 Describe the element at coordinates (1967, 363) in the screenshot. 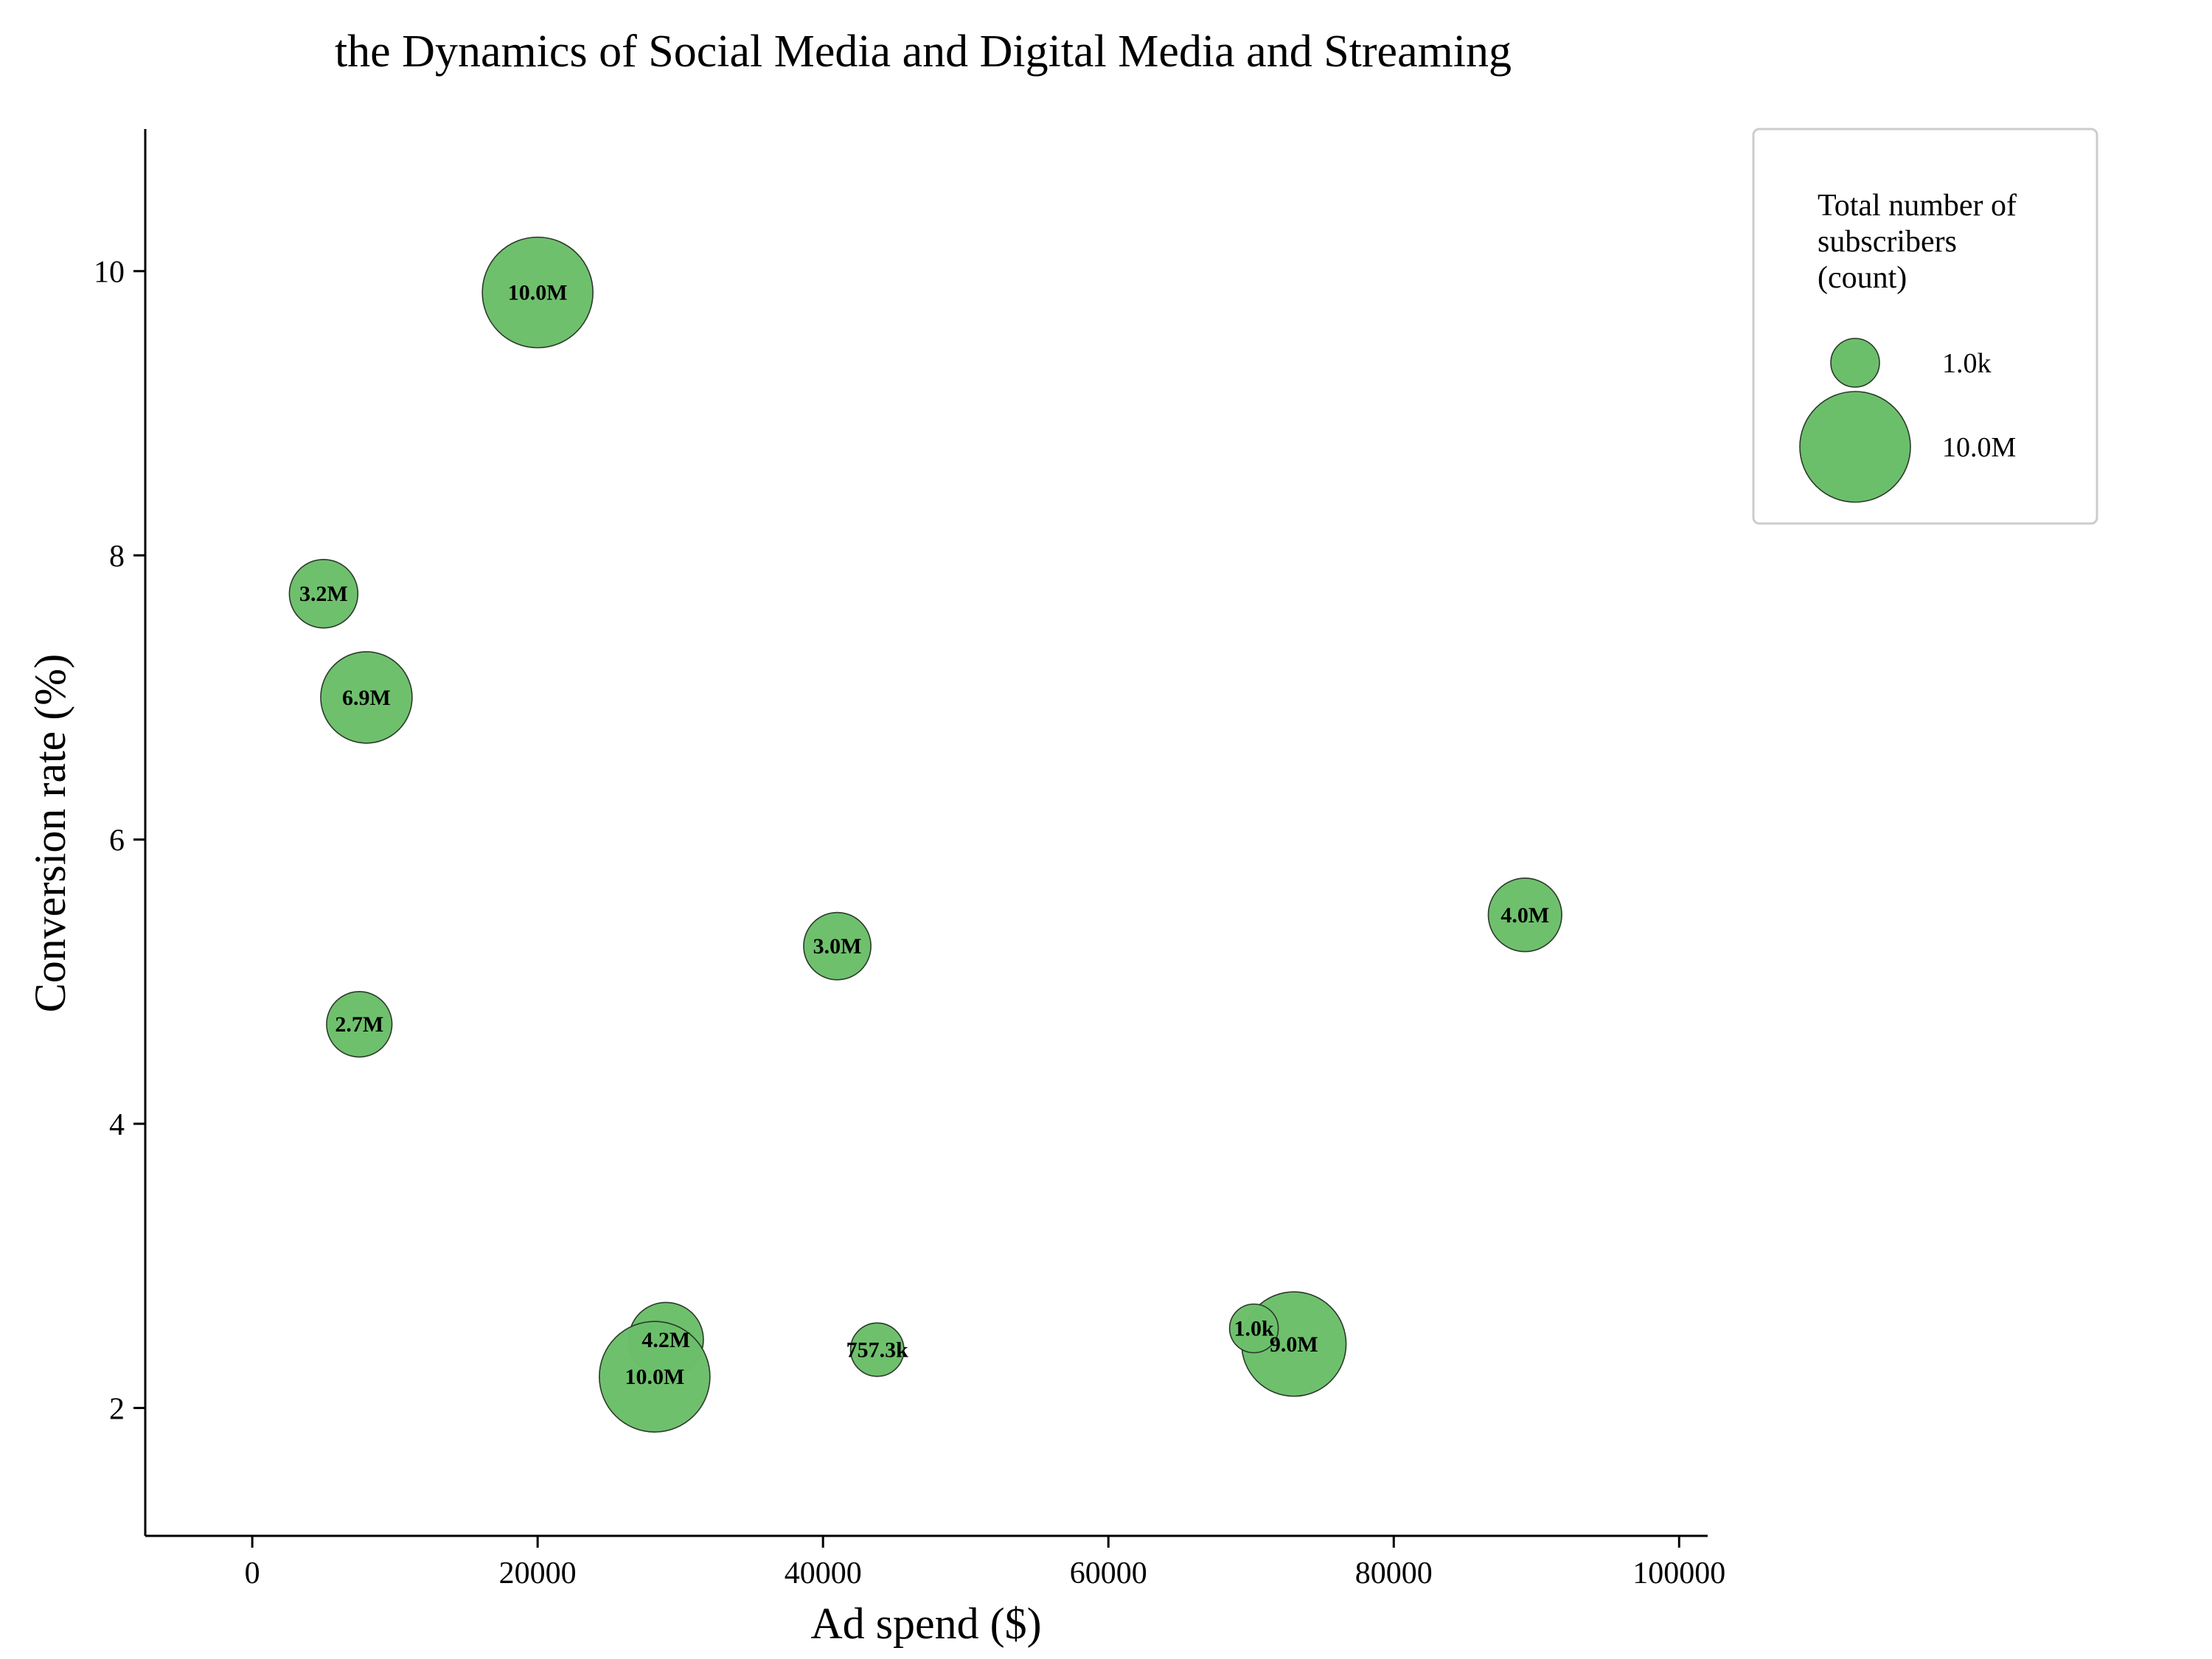

I see `legend-entry-label: 1.0k` at that location.